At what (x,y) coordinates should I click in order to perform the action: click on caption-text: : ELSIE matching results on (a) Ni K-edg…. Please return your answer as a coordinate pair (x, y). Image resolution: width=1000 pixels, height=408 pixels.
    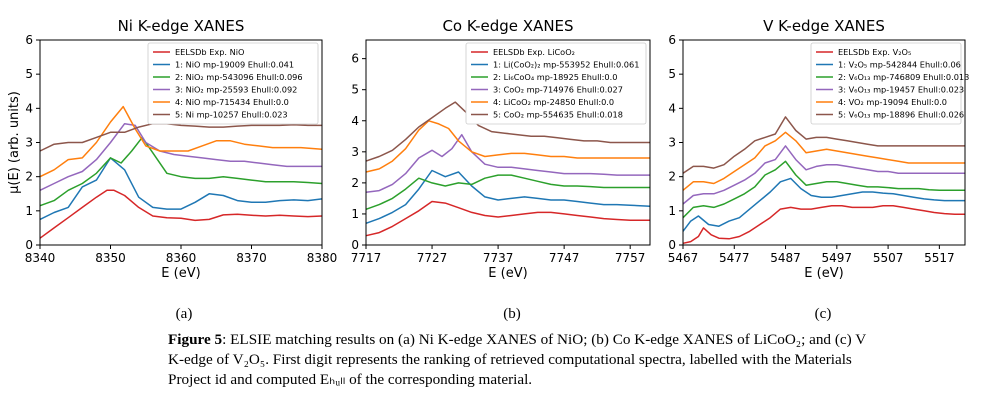
    Looking at the image, I should click on (517, 359).